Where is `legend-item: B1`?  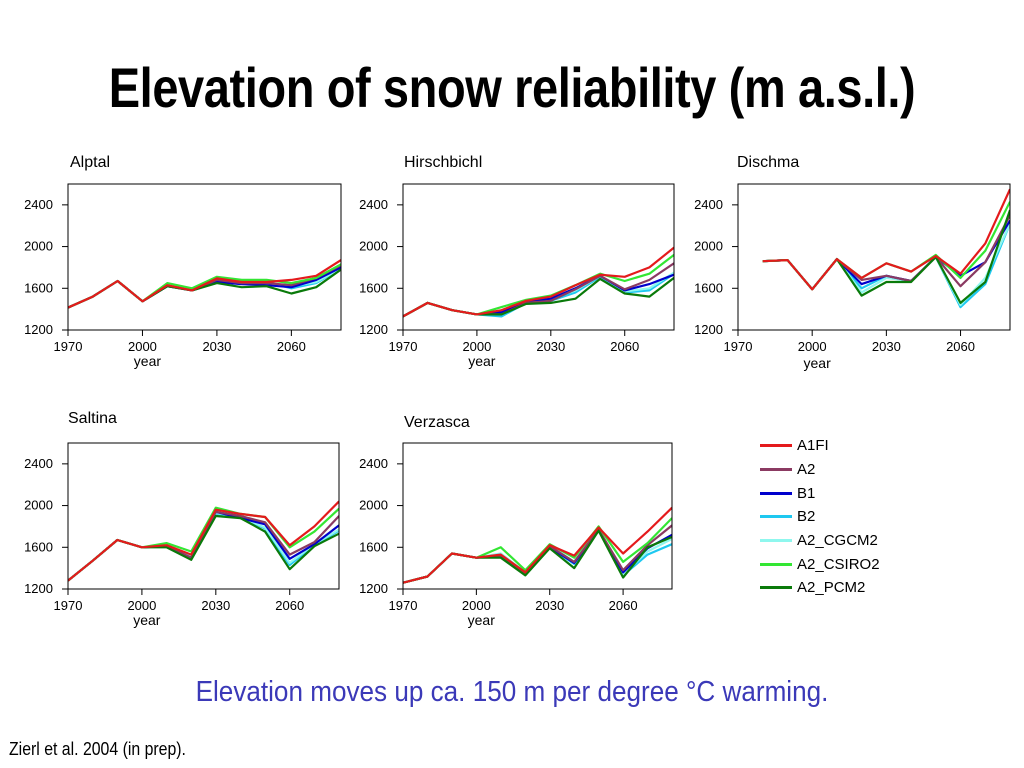
legend-item: B1 is located at coordinates (820, 493).